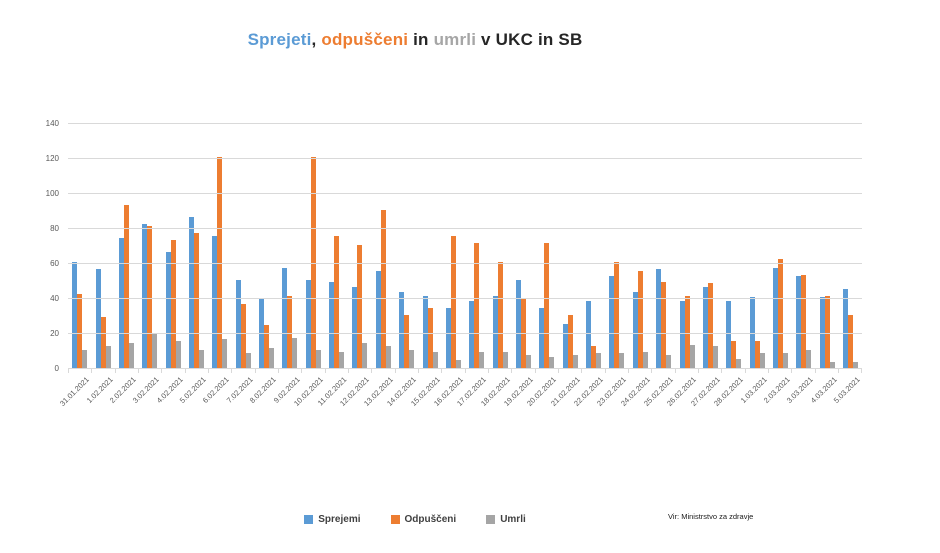  Describe the element at coordinates (847, 399) in the screenshot. I see `x-label-cell: 5.03.2021` at that location.